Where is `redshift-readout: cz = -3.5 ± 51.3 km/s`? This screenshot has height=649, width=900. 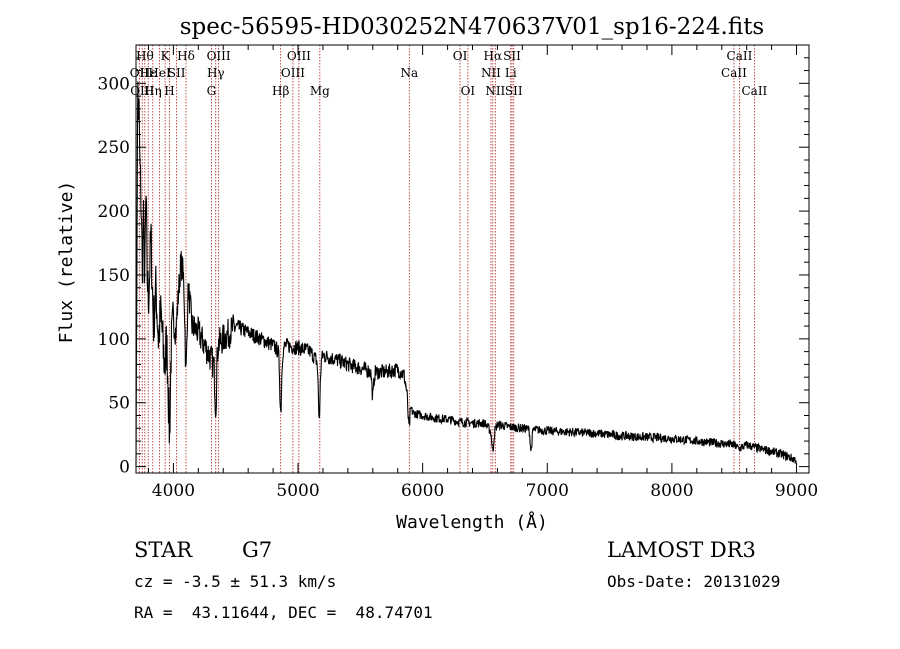
redshift-readout: cz = -3.5 ± 51.3 km/s is located at coordinates (235, 581).